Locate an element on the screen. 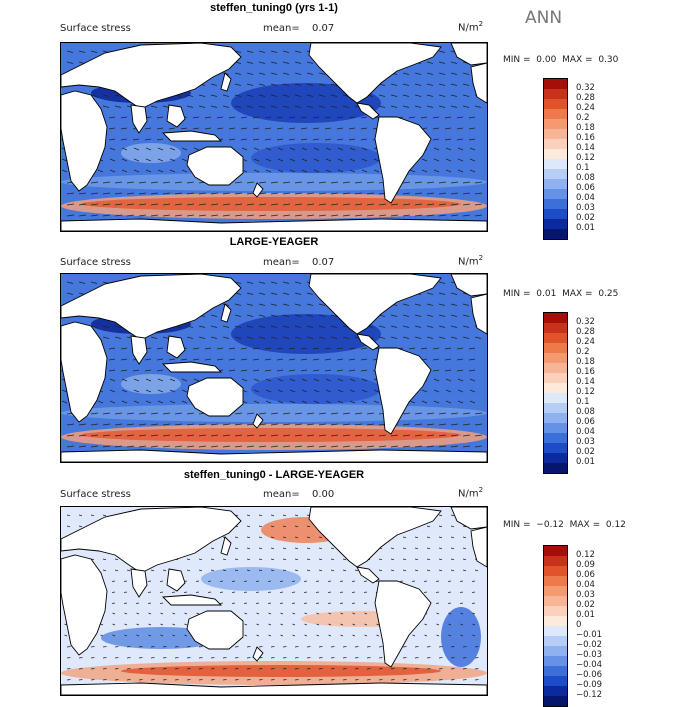 The width and height of the screenshot is (700, 707). panel-3-colorbar is located at coordinates (555, 626).